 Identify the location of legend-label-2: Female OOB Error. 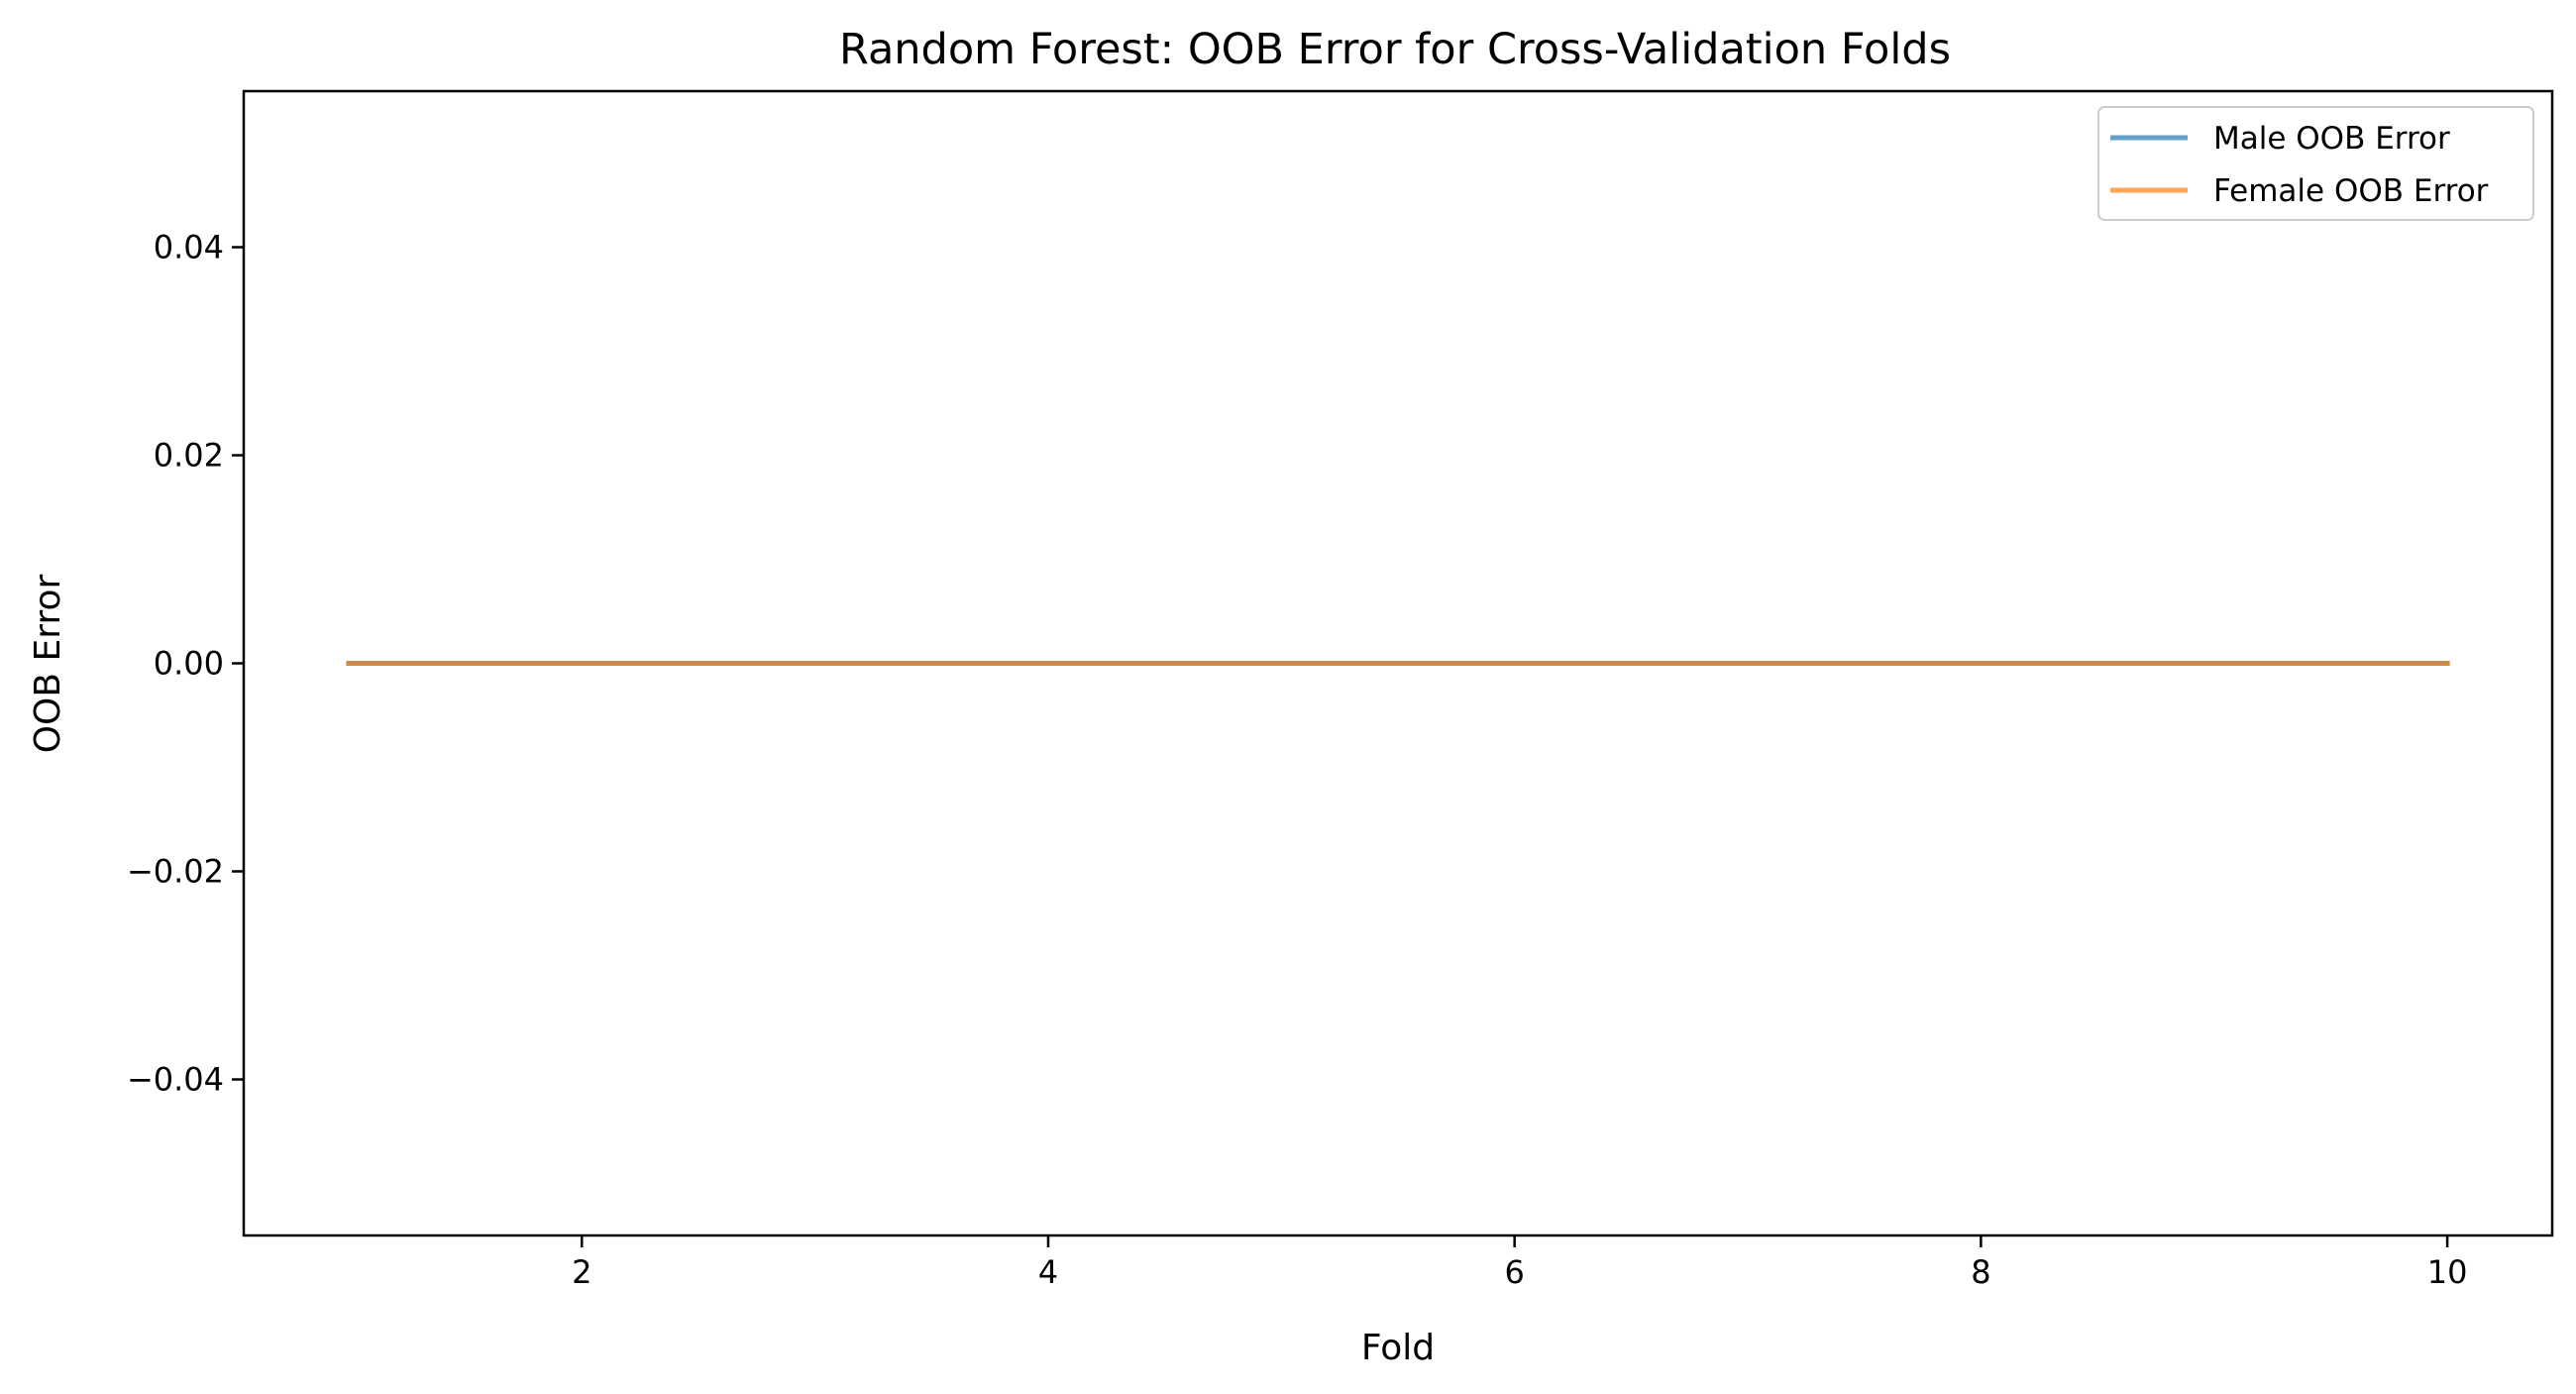
(2351, 191).